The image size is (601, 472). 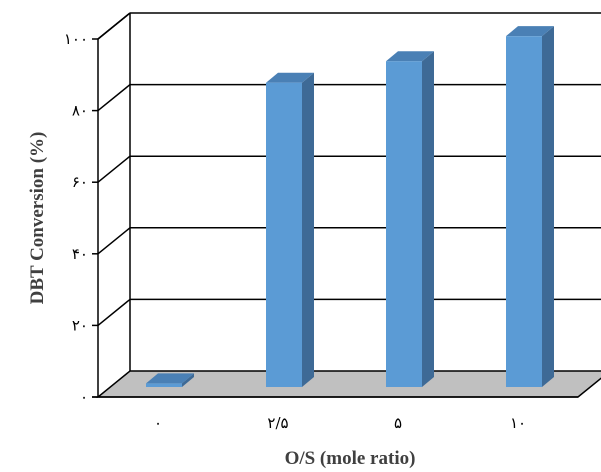 What do you see at coordinates (37, 218) in the screenshot?
I see `y-axis-title: DBT Conversion (%)` at bounding box center [37, 218].